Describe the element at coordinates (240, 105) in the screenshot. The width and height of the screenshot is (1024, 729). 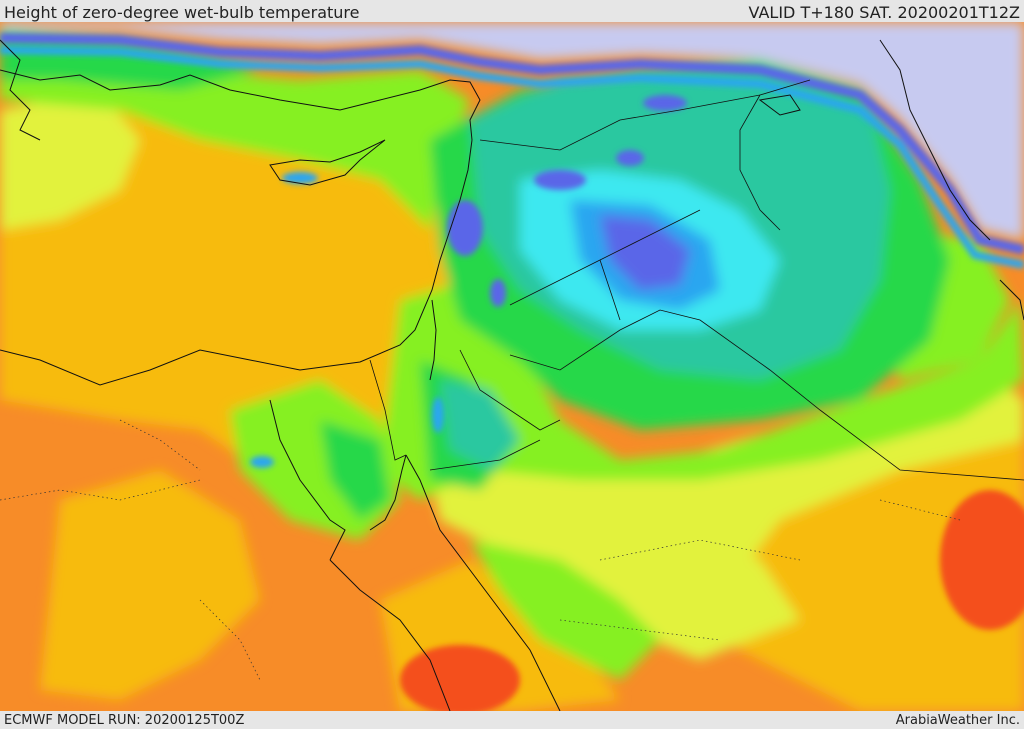
I see `coast-turkey` at that location.